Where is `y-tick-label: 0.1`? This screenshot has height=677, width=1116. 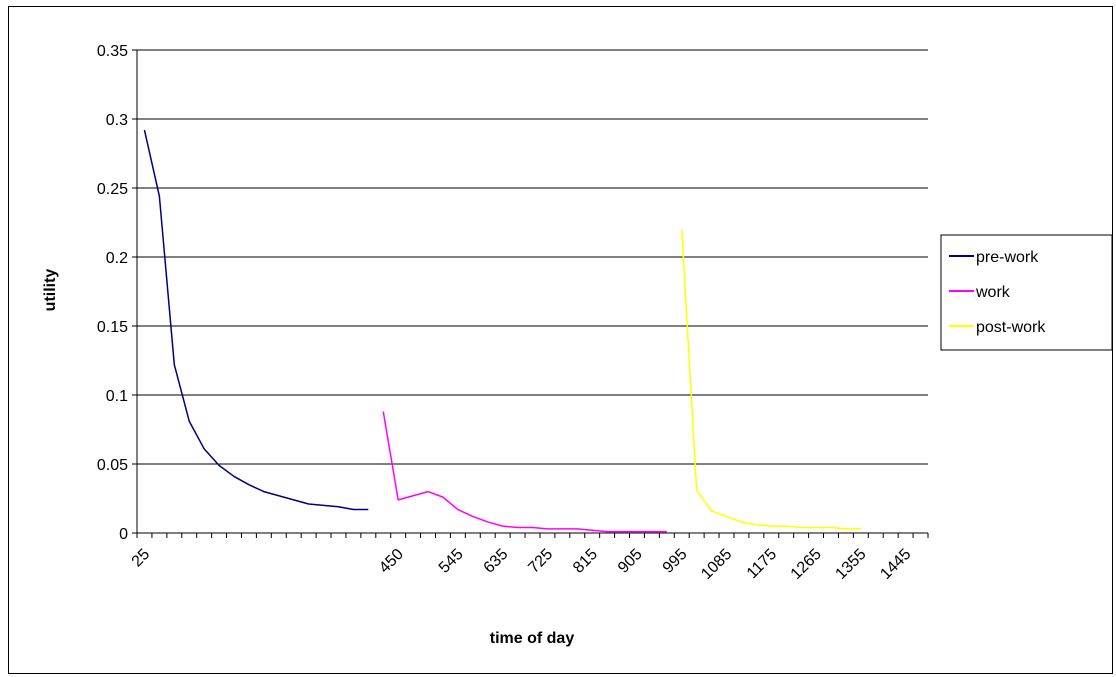
y-tick-label: 0.1 is located at coordinates (117, 396).